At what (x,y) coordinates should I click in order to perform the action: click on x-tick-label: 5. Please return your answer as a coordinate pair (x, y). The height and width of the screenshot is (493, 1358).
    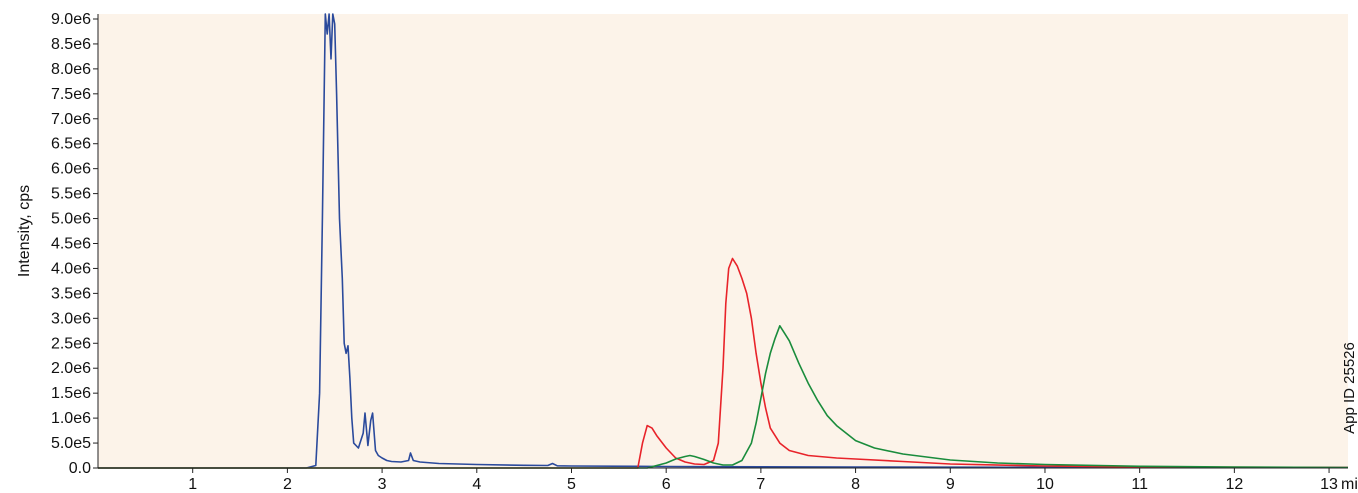
    Looking at the image, I should click on (571, 484).